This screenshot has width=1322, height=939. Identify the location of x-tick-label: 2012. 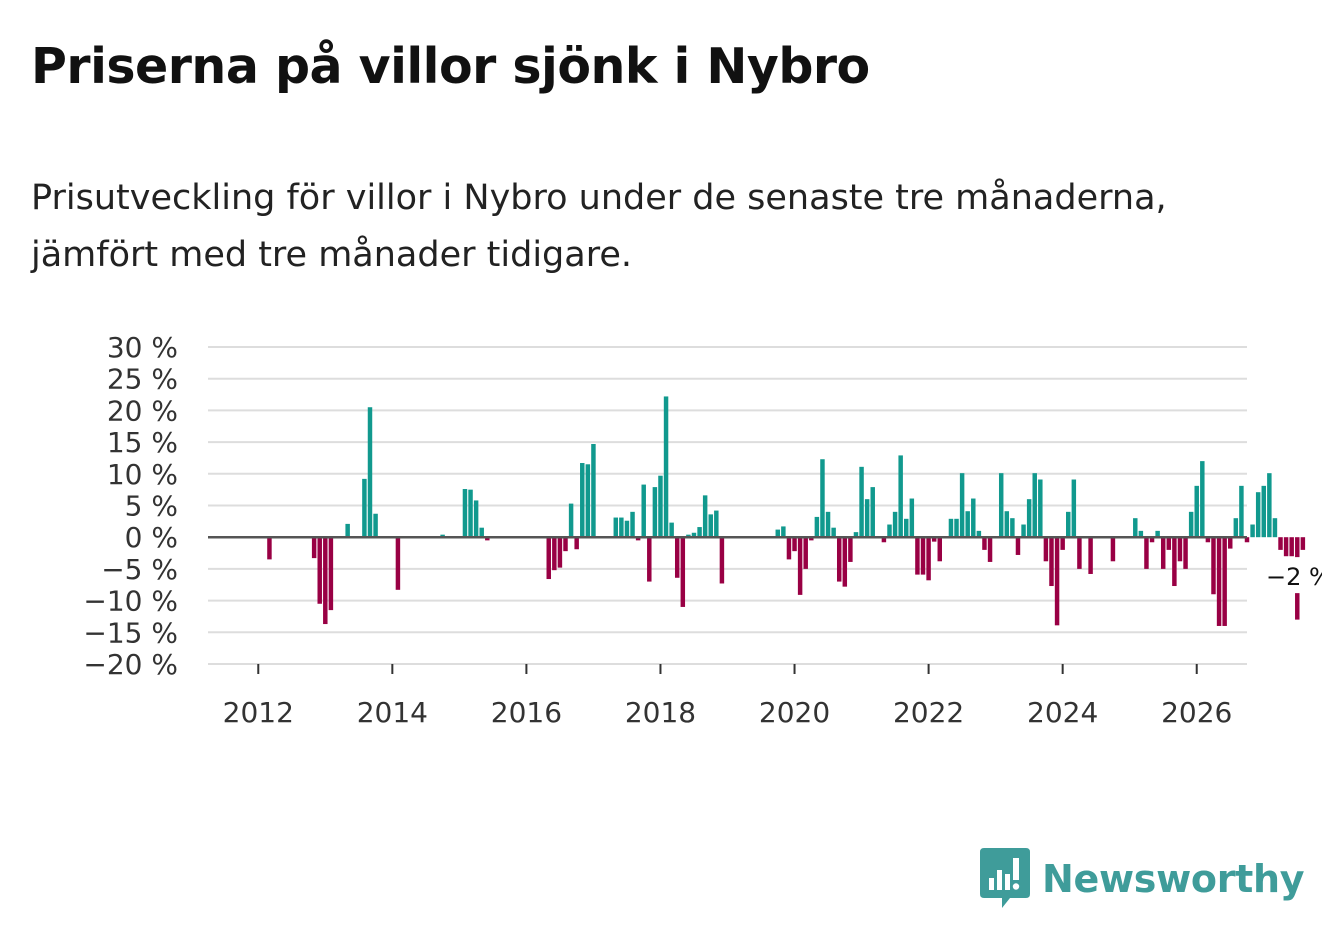
(258, 712).